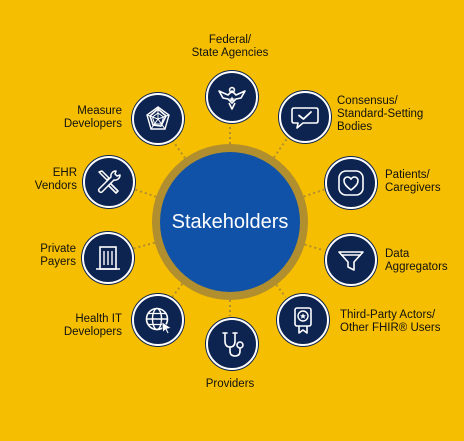 The width and height of the screenshot is (464, 441). I want to click on award-ribbon-icon, so click(303, 320).